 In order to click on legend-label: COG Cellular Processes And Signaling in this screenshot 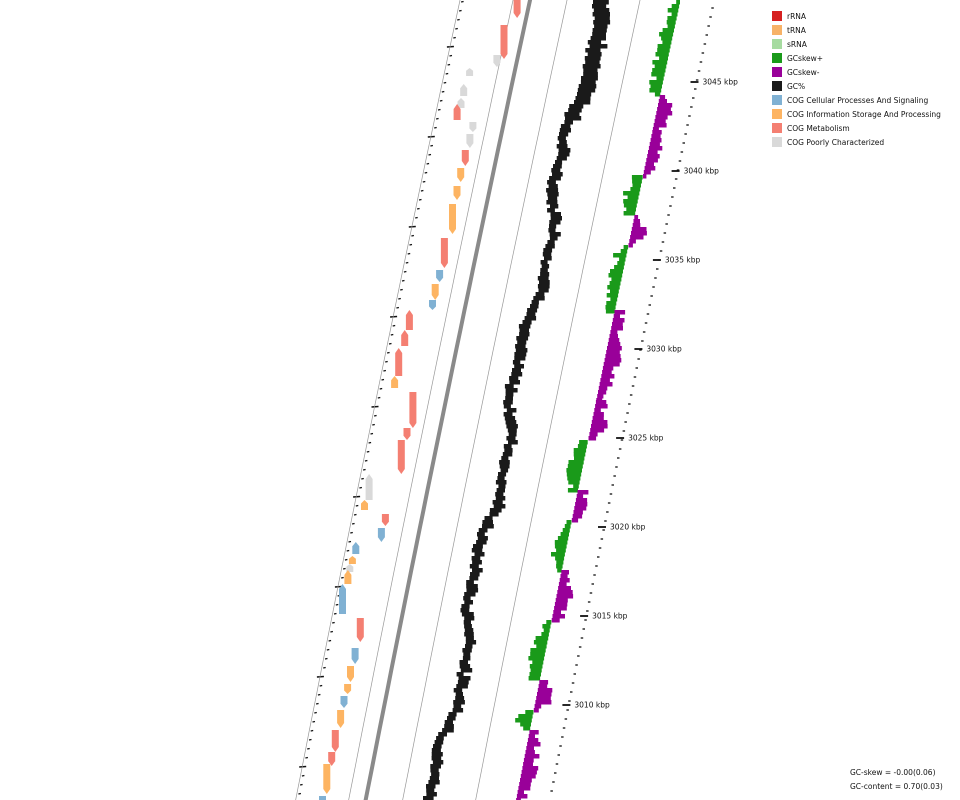, I will do `click(858, 100)`.